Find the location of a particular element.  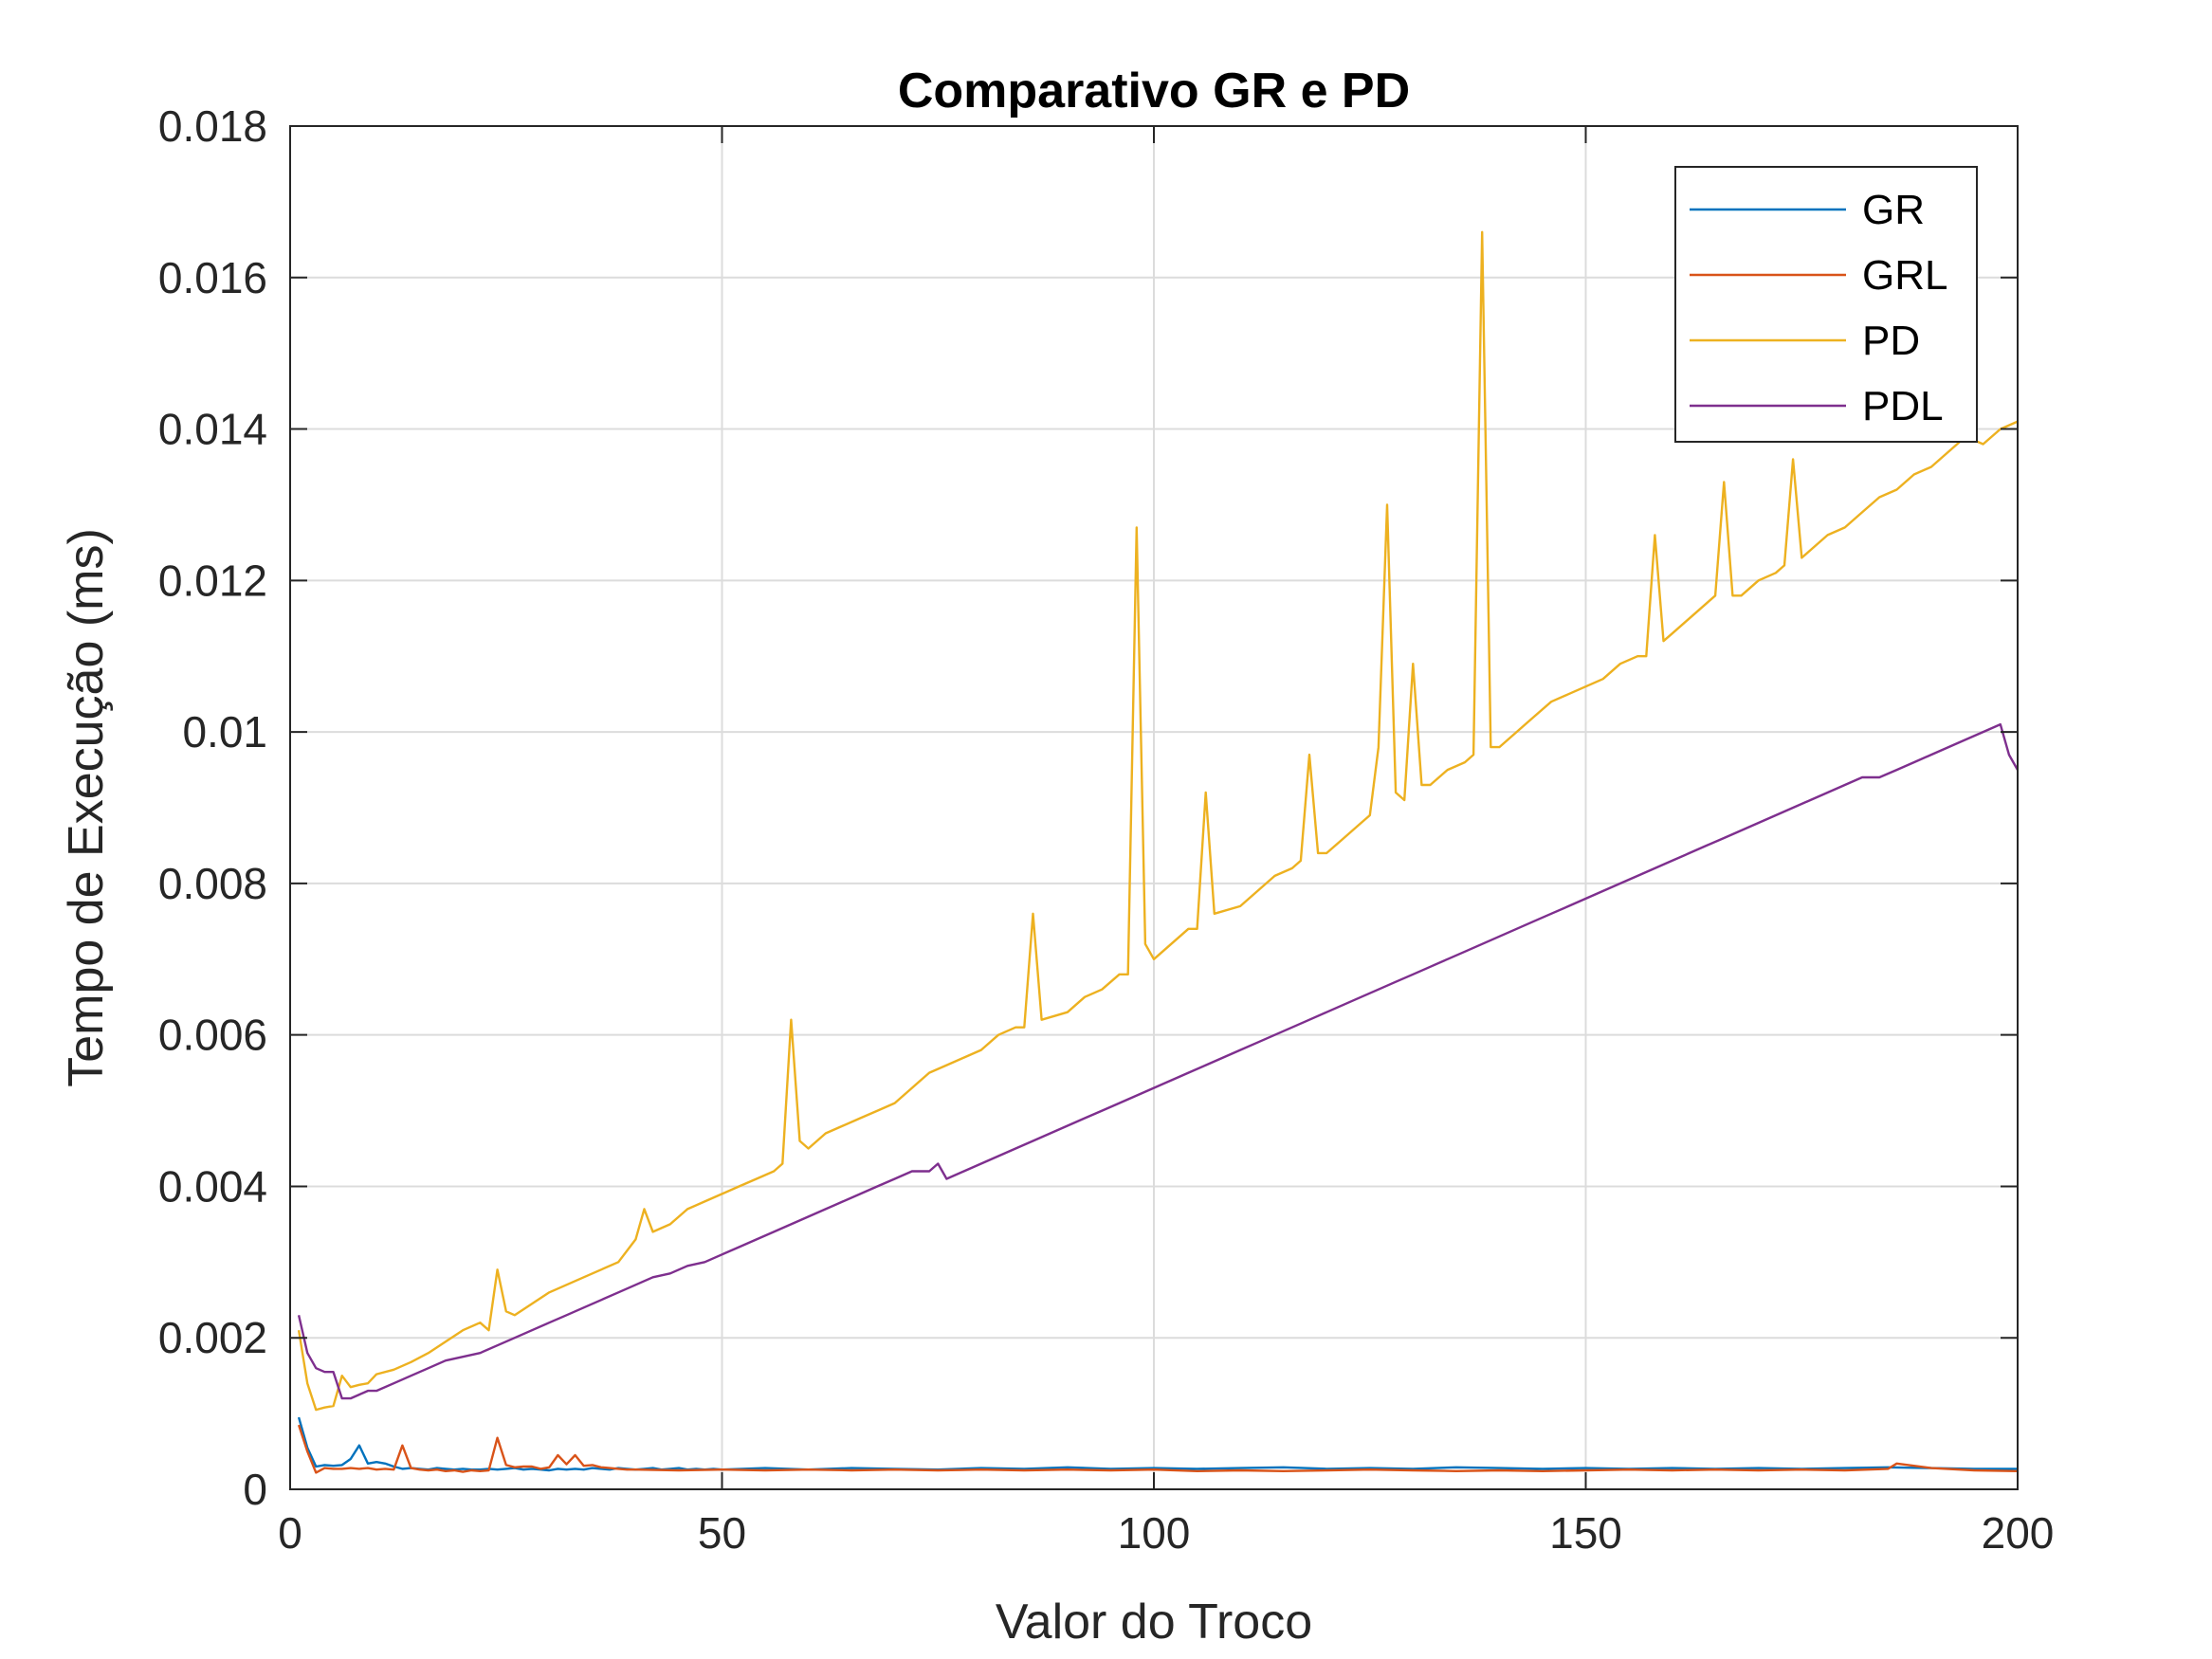

y-tick-label: 0 is located at coordinates (255, 1489).